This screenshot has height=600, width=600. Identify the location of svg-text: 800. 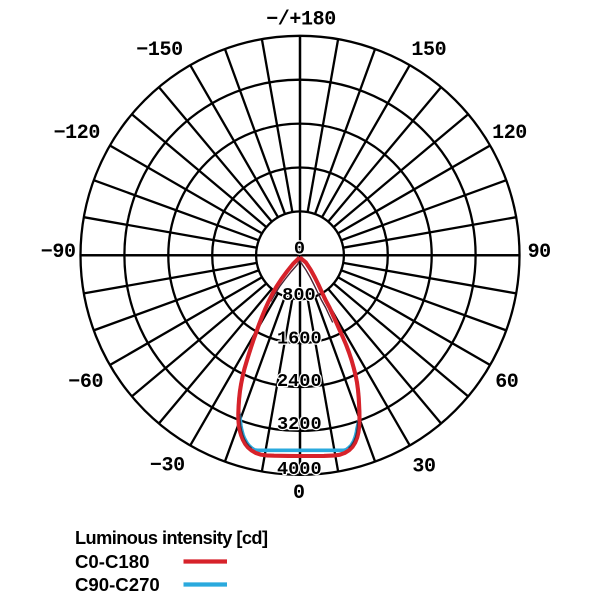
(298, 295).